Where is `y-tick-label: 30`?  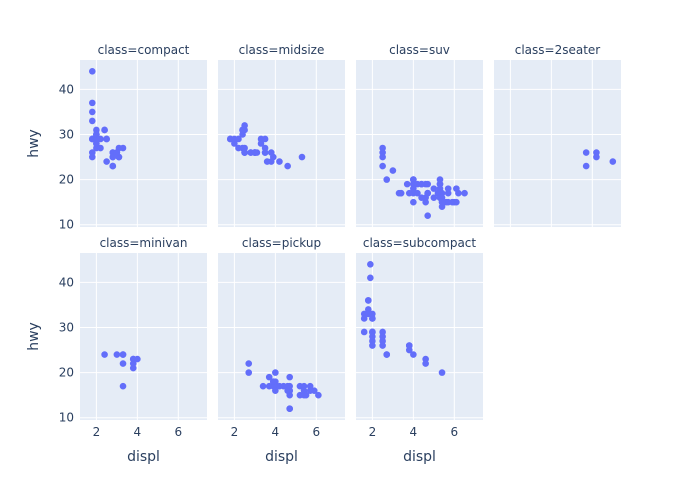
y-tick-label: 30 is located at coordinates (66, 134).